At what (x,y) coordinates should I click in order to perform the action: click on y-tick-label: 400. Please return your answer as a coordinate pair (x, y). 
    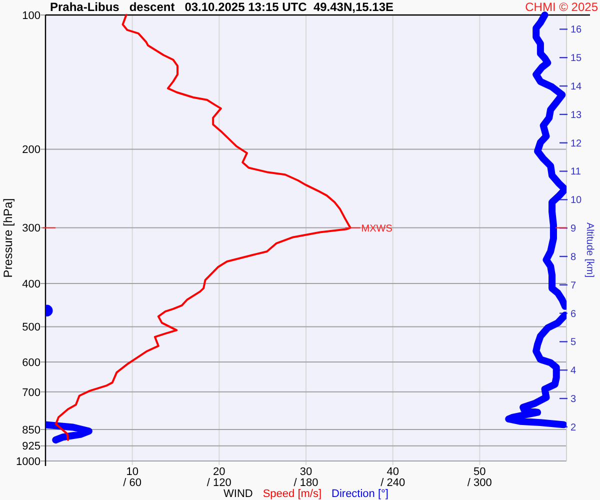
    Looking at the image, I should click on (31, 284).